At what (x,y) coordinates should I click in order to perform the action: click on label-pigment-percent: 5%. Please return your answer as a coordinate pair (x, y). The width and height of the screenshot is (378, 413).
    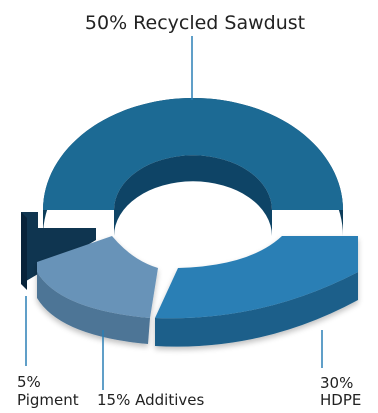
    Looking at the image, I should click on (29, 382).